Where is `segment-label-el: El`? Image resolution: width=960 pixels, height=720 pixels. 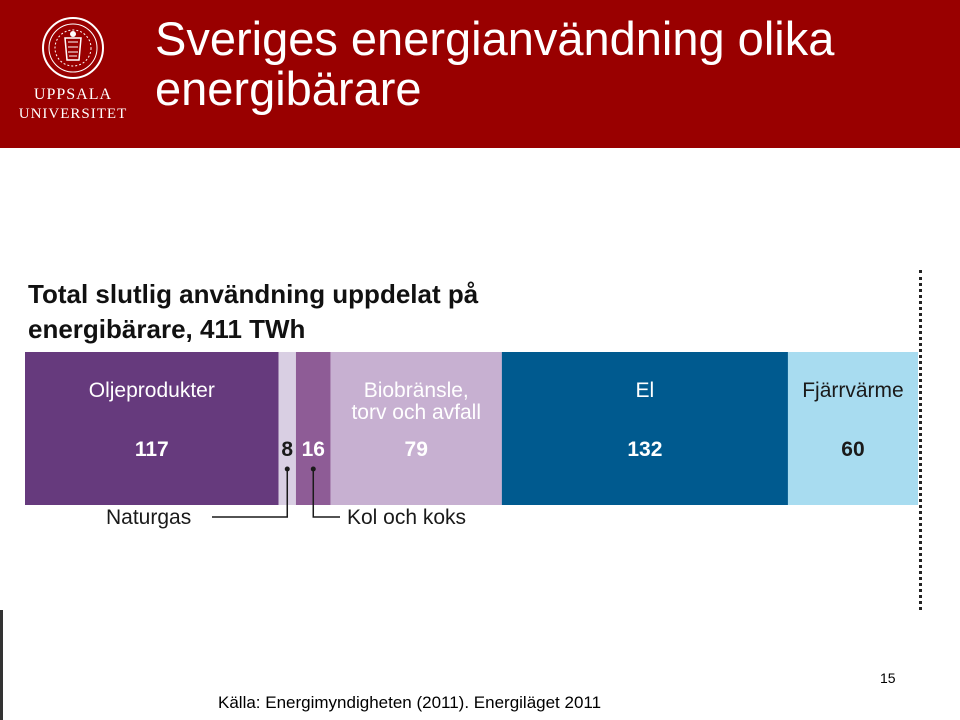 segment-label-el: El is located at coordinates (645, 390).